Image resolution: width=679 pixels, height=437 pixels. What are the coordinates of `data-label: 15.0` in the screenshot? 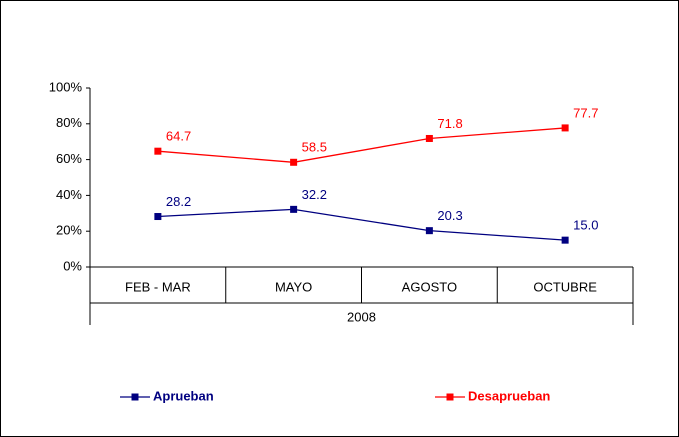 It's located at (585, 225).